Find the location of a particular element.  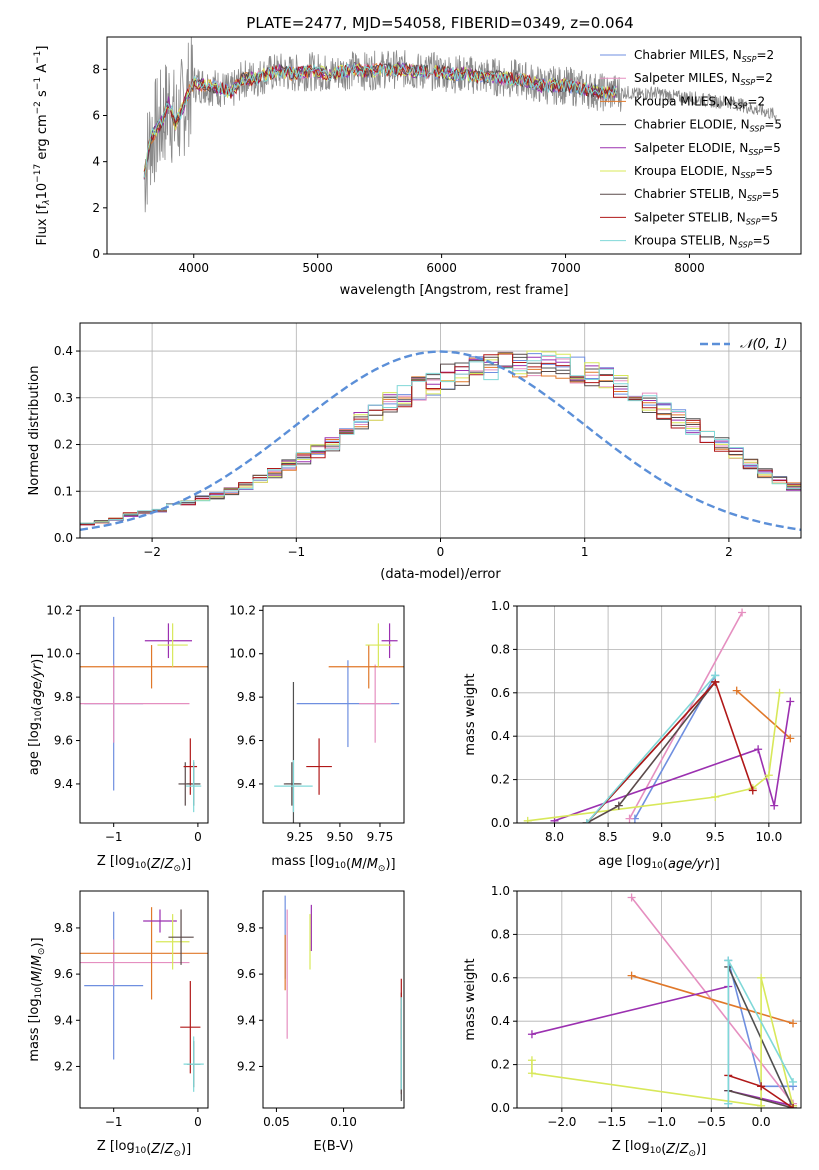

spectrum-xlabel: wavelength [Angstrom, rest frame] is located at coordinates (454, 290).